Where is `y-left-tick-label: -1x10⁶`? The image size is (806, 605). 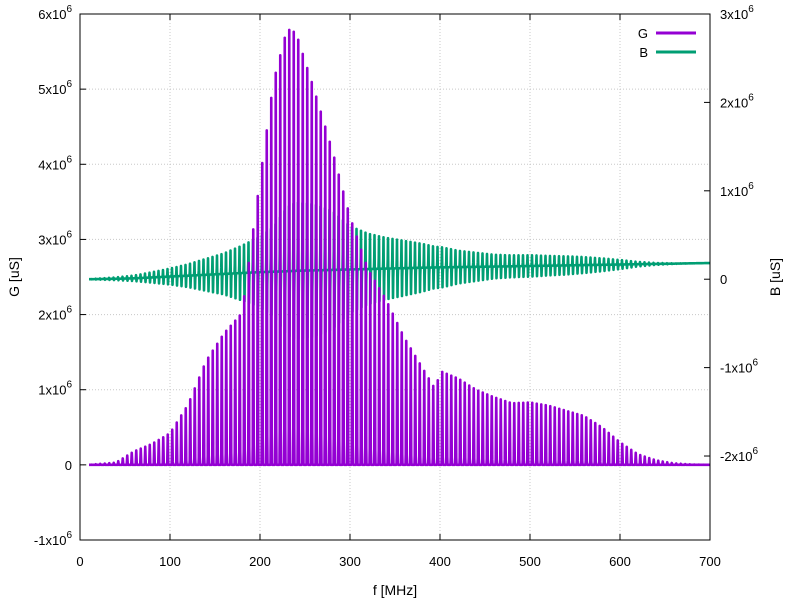
y-left-tick-label: -1x10⁶ is located at coordinates (53, 539).